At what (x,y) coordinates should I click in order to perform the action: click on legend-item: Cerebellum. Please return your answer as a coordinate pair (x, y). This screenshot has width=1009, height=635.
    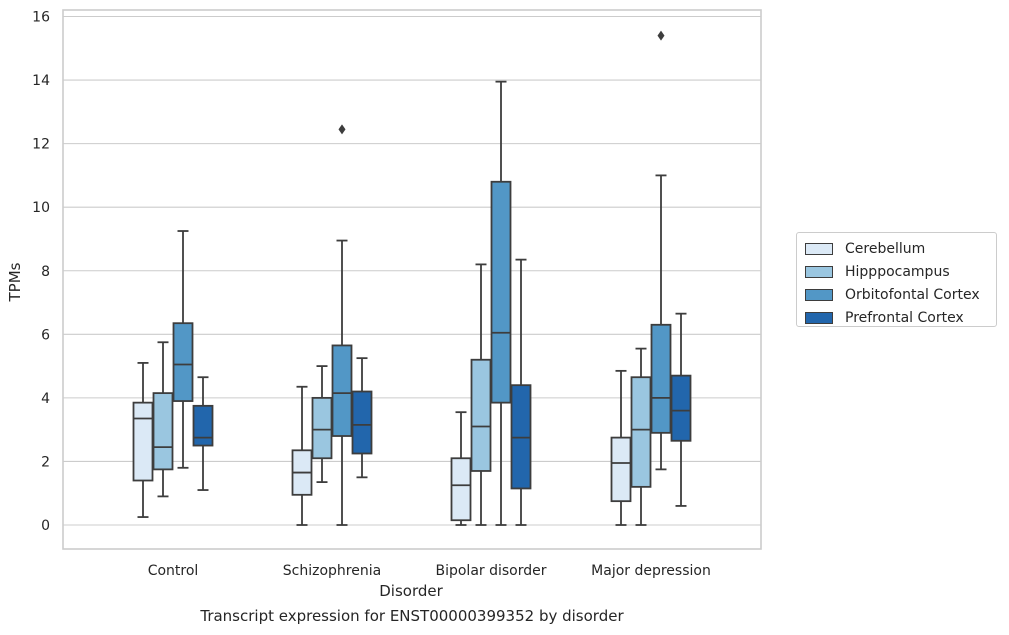
    Looking at the image, I should click on (900, 248).